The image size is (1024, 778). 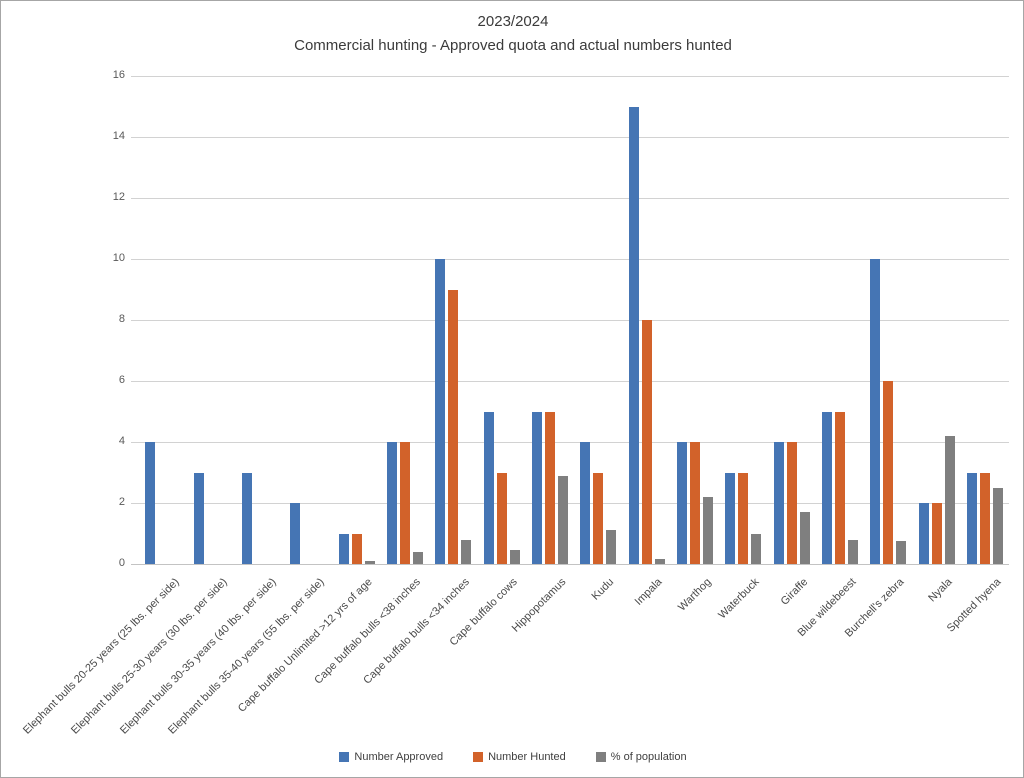 I want to click on legend-swatch-of-population, so click(x=600, y=757).